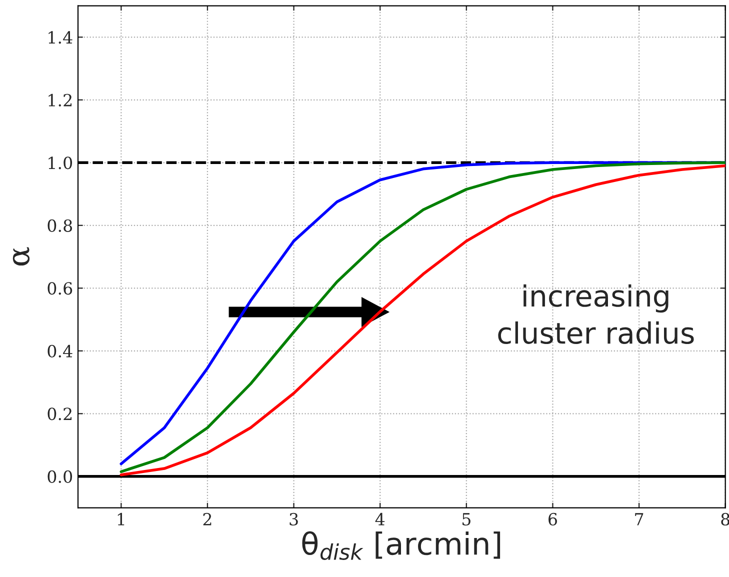 The height and width of the screenshot is (577, 729). What do you see at coordinates (639, 519) in the screenshot?
I see `x-tick-label: 7` at bounding box center [639, 519].